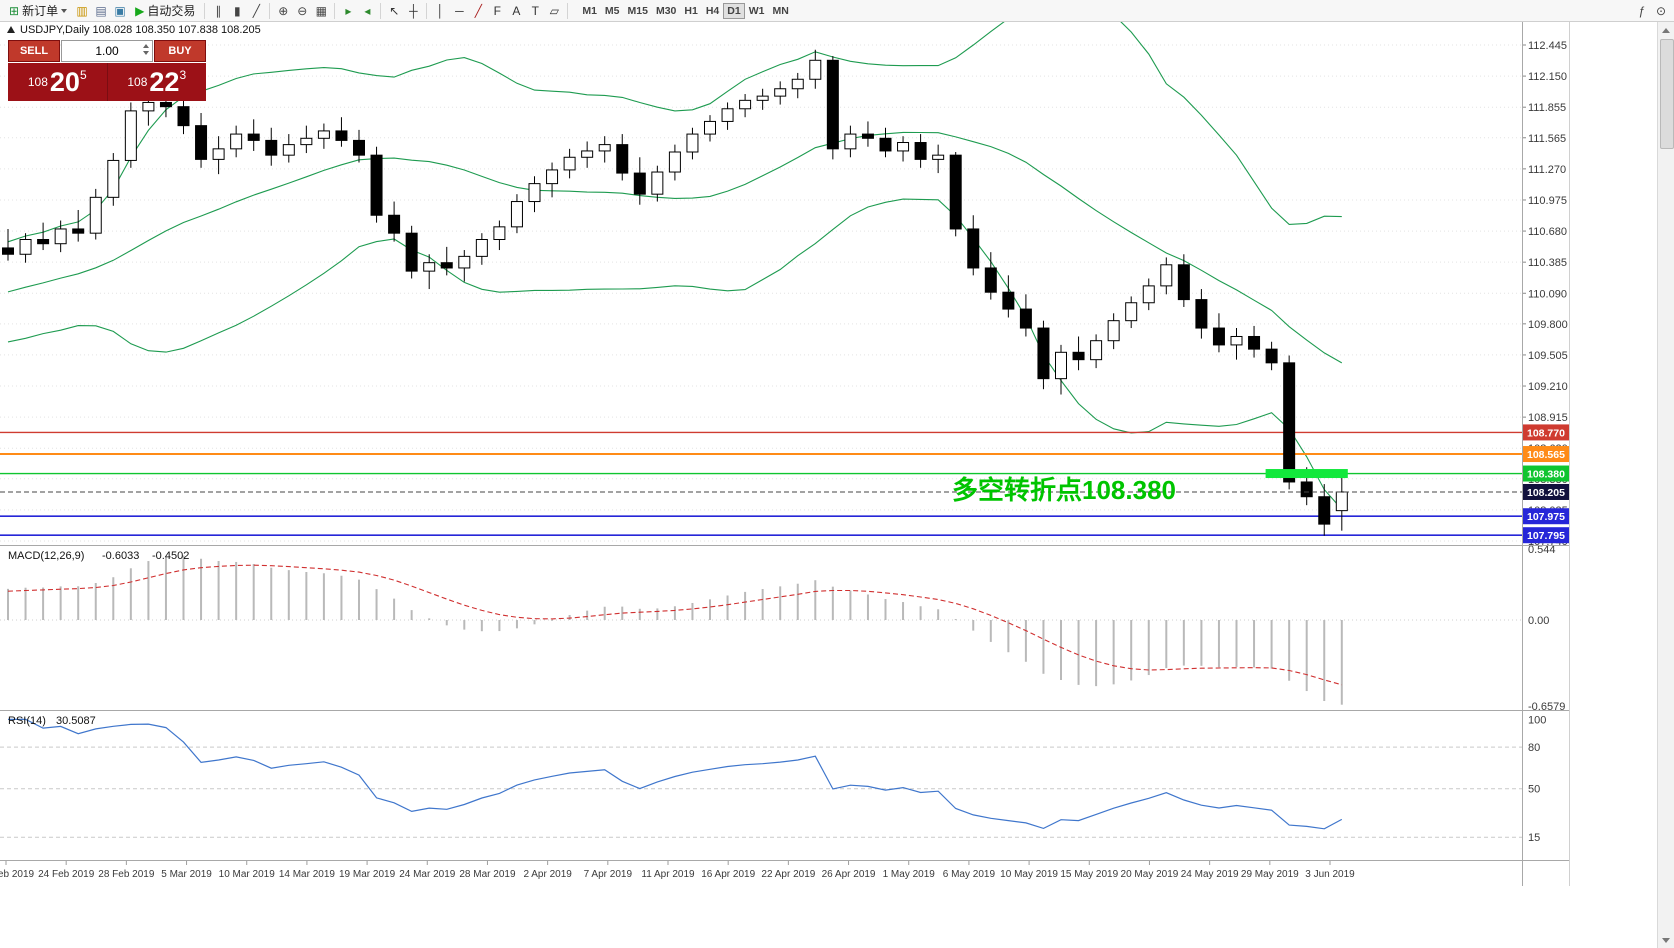 The height and width of the screenshot is (948, 1674). I want to click on timeframe-bar: M1 M5 M15 M30 H1 H4 D1 W1 MN, so click(685, 10).